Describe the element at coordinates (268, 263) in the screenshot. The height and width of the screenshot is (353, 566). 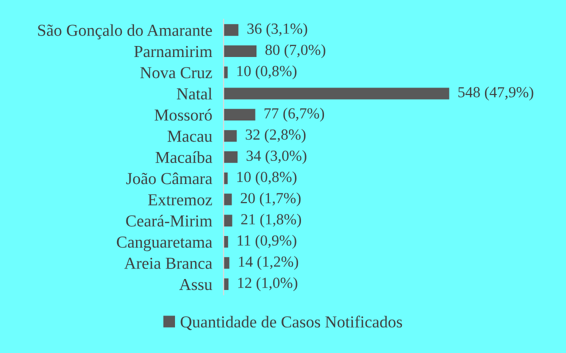
I see `data-label: 14 (1,2%)` at that location.